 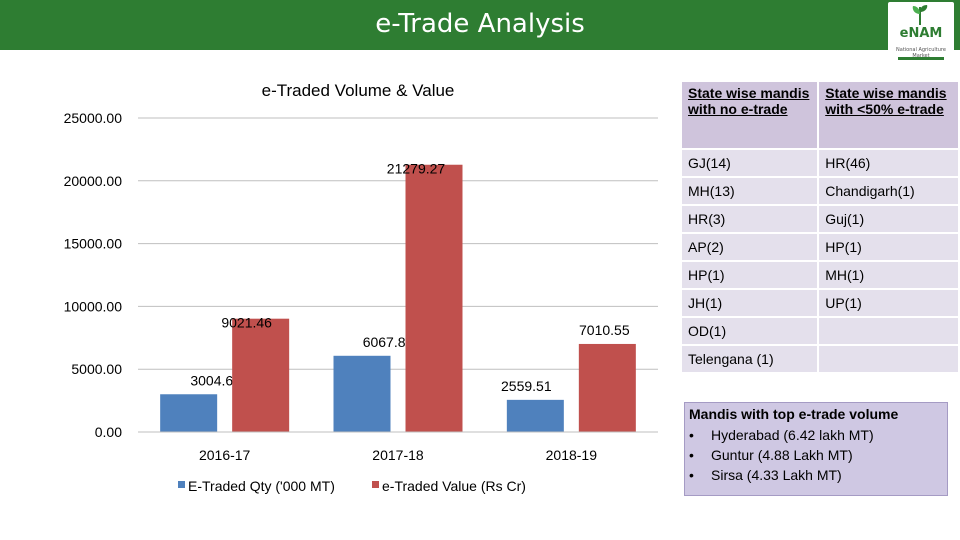 What do you see at coordinates (921, 53) in the screenshot?
I see `logo-subtitle: National Agriculture Market` at bounding box center [921, 53].